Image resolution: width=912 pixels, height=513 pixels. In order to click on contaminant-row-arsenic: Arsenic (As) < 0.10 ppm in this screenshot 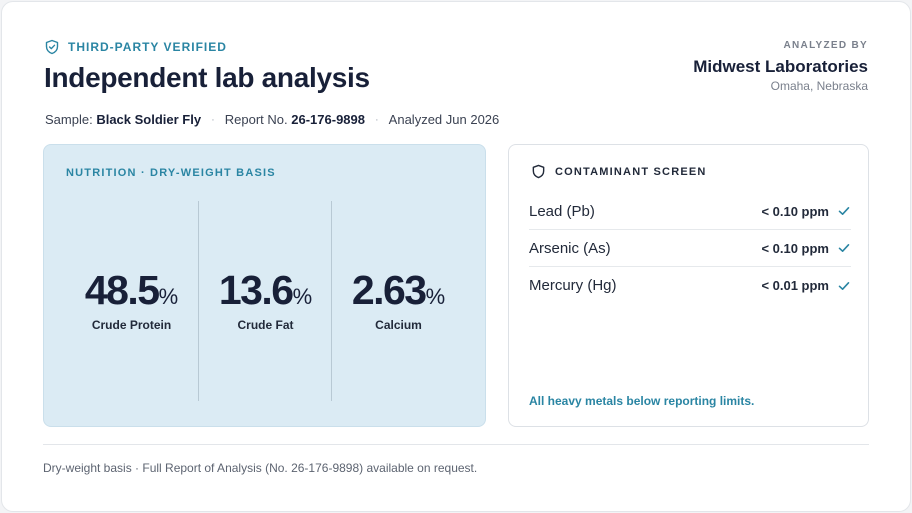, I will do `click(690, 248)`.